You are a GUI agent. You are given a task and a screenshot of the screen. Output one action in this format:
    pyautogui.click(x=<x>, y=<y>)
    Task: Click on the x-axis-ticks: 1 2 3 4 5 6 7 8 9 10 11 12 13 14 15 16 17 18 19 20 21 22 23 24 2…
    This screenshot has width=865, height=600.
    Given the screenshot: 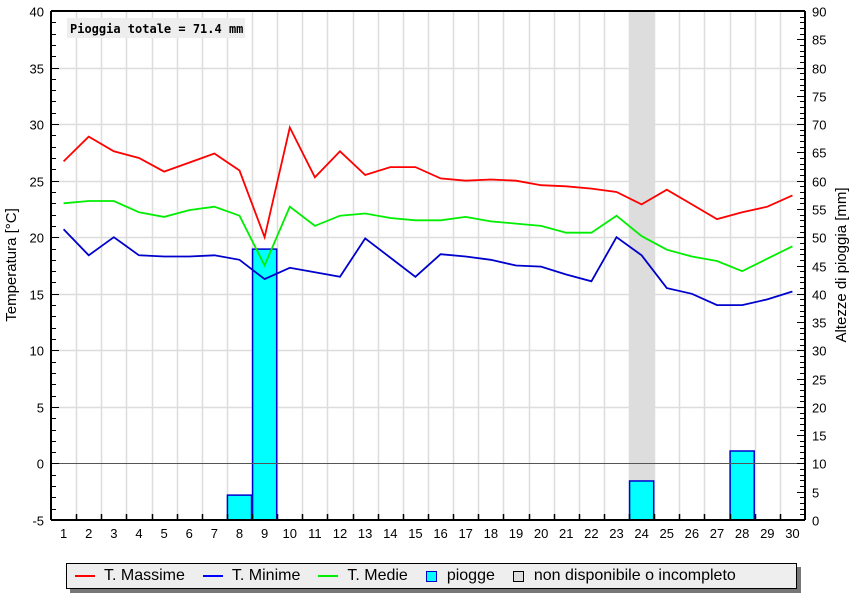 What is the action you would take?
    pyautogui.click(x=430, y=527)
    